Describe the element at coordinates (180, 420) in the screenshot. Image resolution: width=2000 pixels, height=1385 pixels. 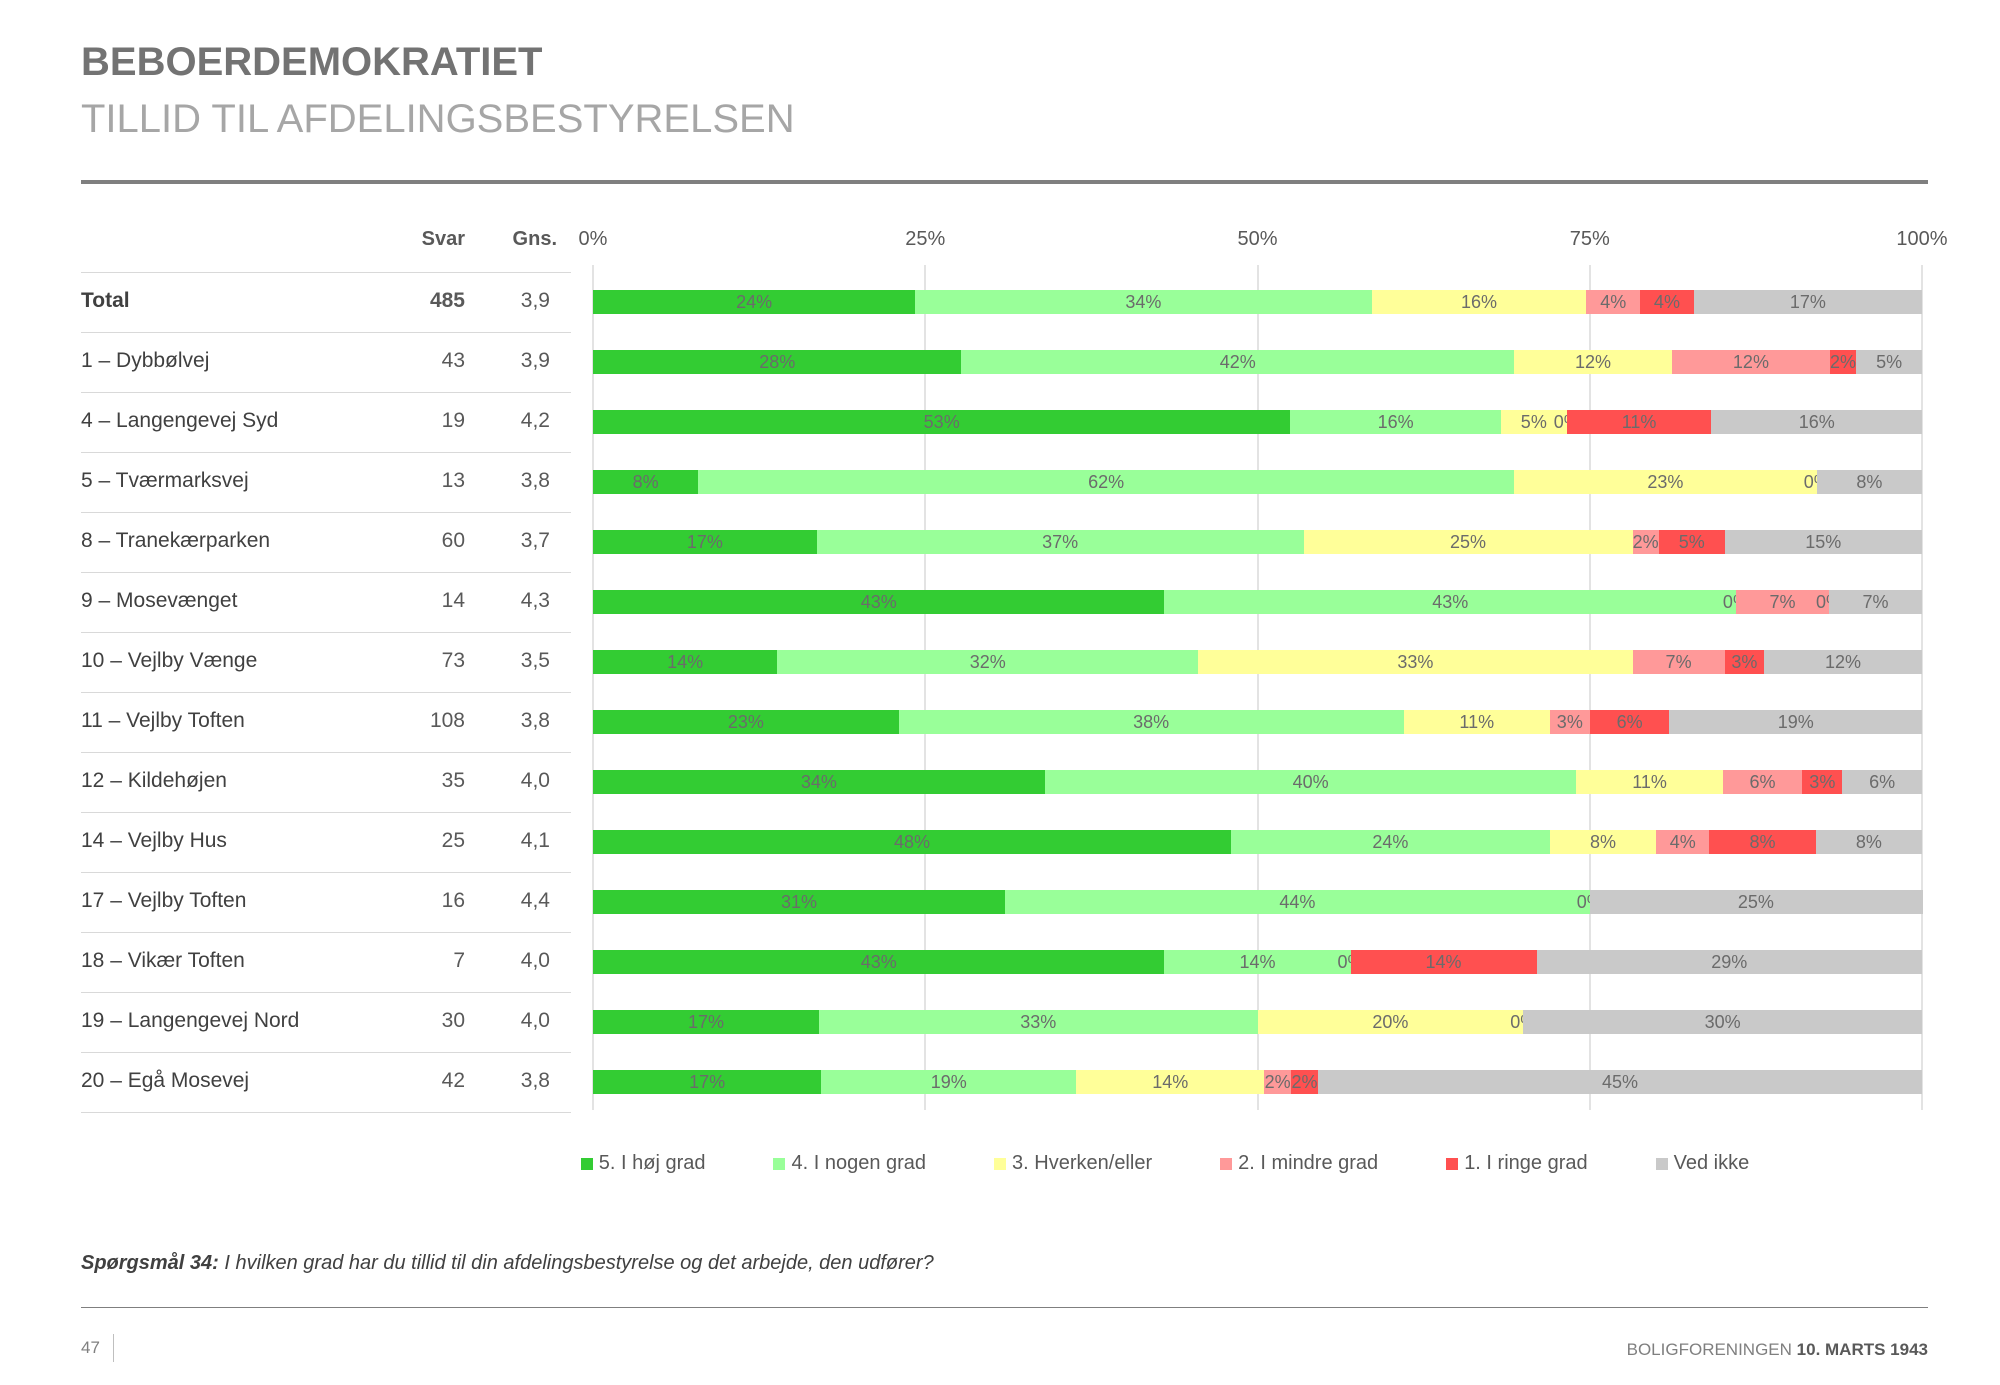
I see `row-label: 4 – Langengevej Syd` at that location.